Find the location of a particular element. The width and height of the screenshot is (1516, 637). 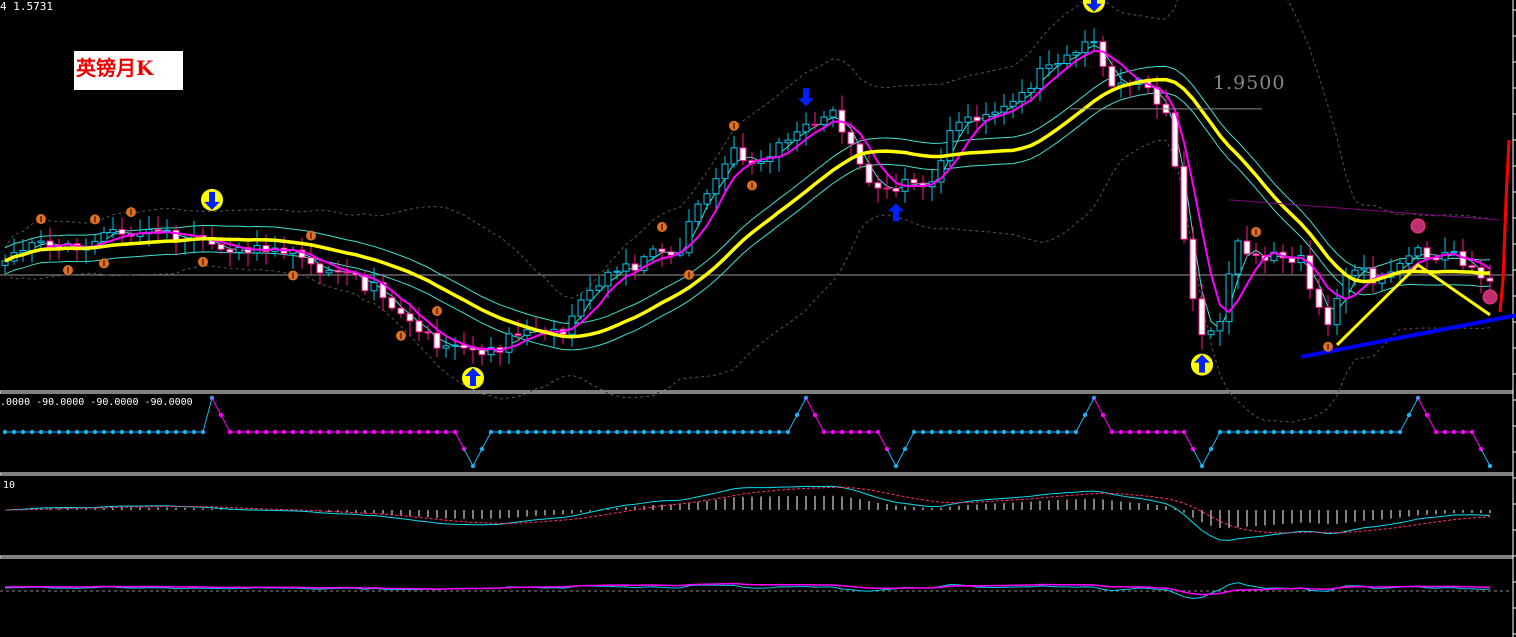

level-label: 1.9500 is located at coordinates (1249, 83).